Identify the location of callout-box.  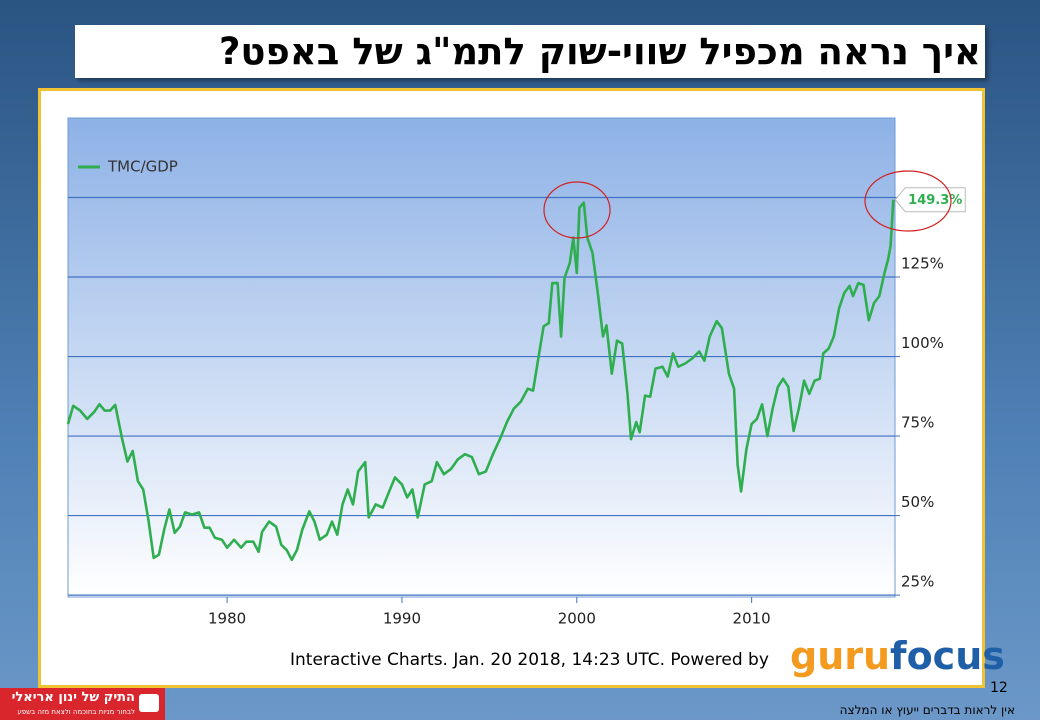
(930, 200).